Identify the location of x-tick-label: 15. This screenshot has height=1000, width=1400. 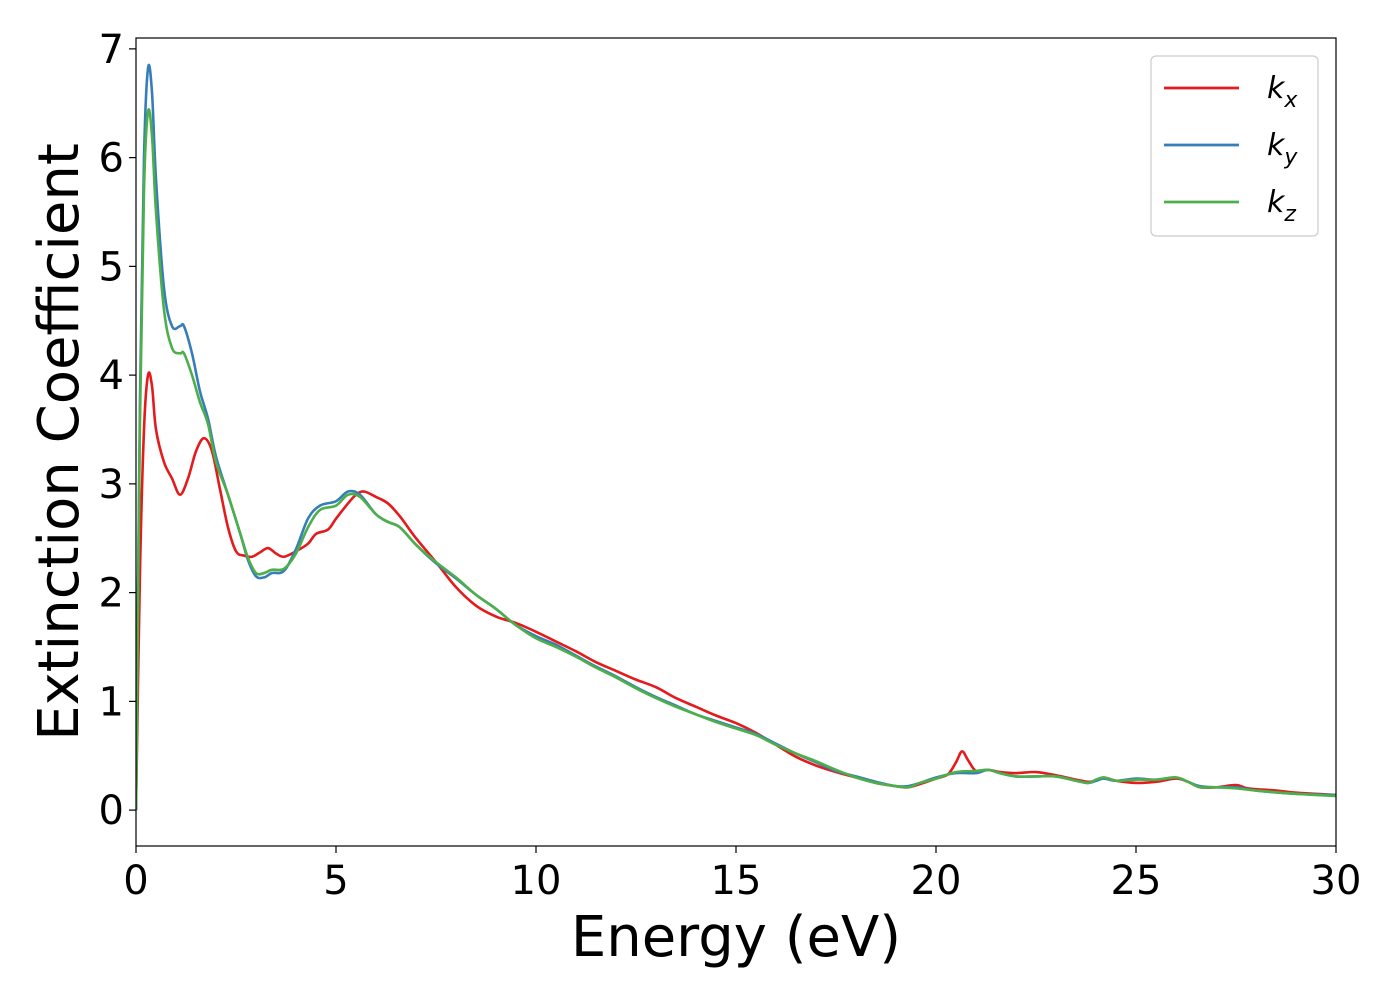
(736, 881).